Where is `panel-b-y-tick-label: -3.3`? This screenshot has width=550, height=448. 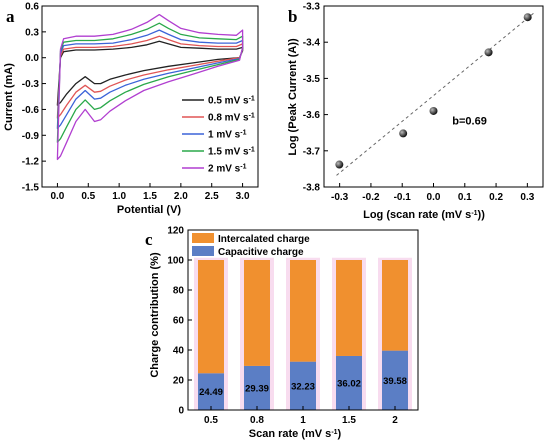 panel-b-y-tick-label: -3.3 is located at coordinates (312, 7).